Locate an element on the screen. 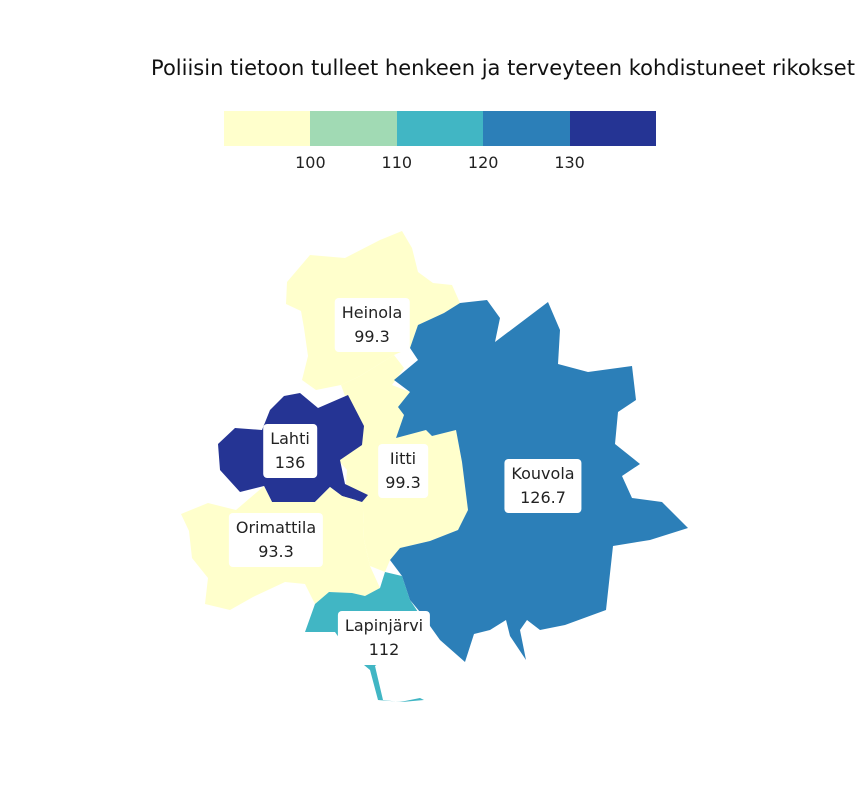 This screenshot has height=792, width=864. legend-tick-120: 120 is located at coordinates (483, 162).